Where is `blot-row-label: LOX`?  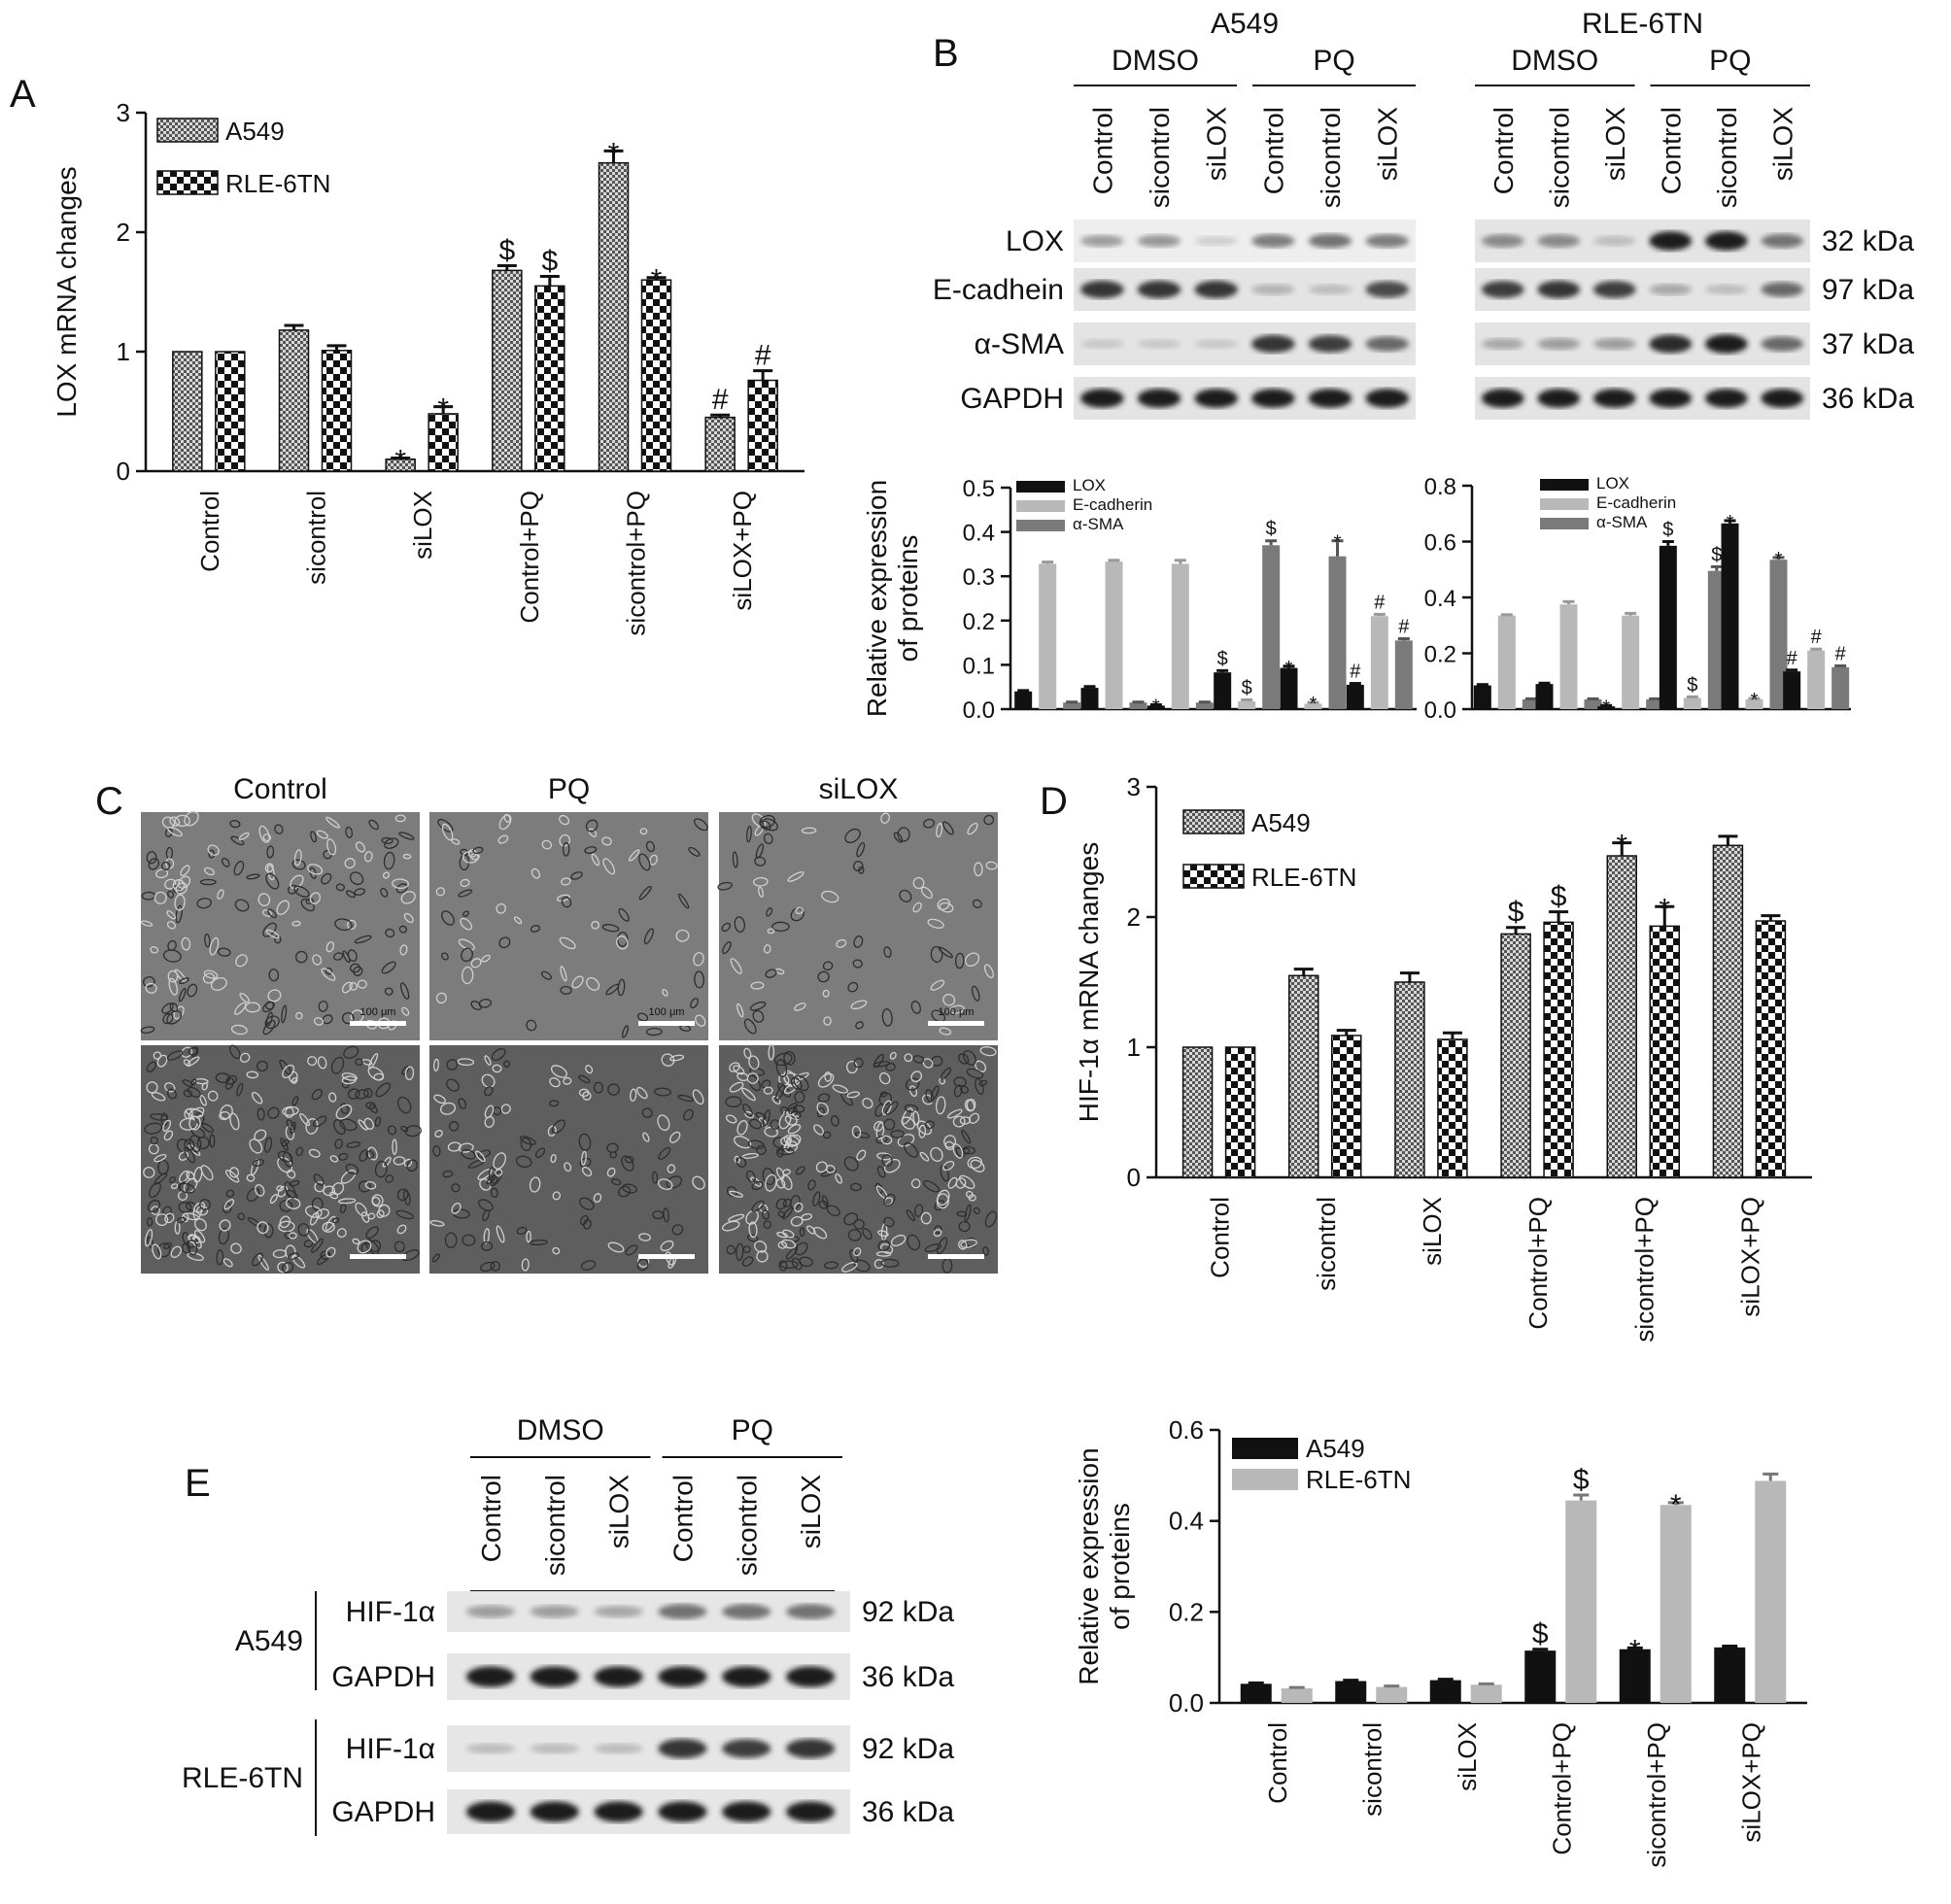
blot-row-label: LOX is located at coordinates (1035, 241).